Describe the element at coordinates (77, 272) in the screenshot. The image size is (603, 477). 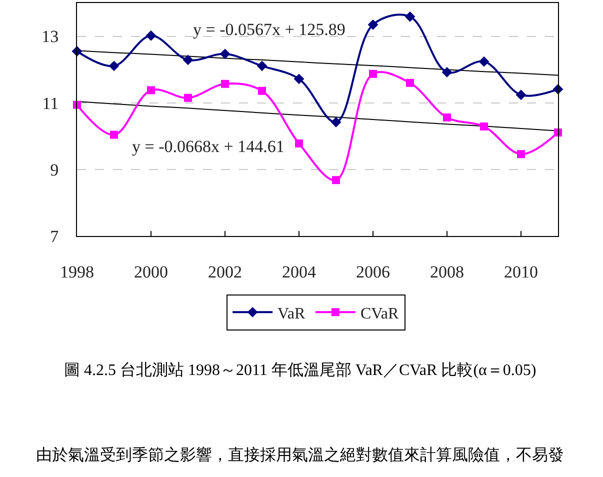
I see `x-tick-label: 1998` at that location.